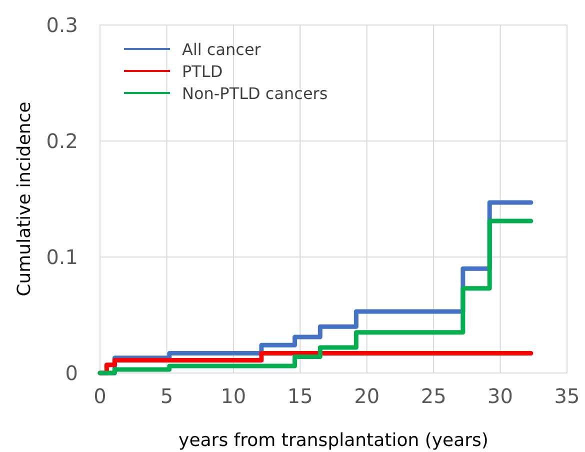 The width and height of the screenshot is (585, 452). Describe the element at coordinates (367, 396) in the screenshot. I see `x-tick-label: 20` at that location.